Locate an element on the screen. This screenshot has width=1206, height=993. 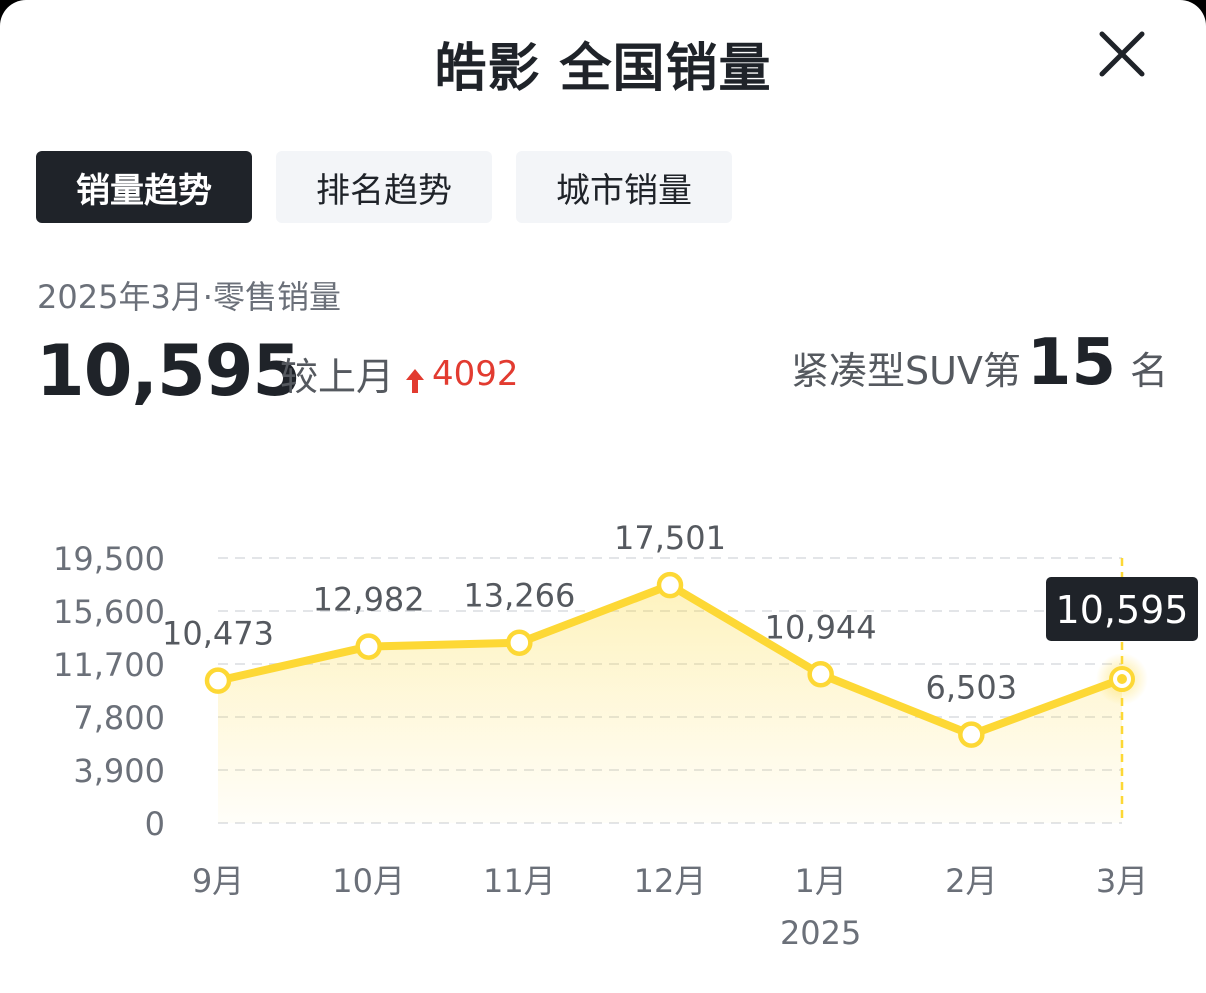
tooltip-value: 10,595 is located at coordinates (1122, 610).